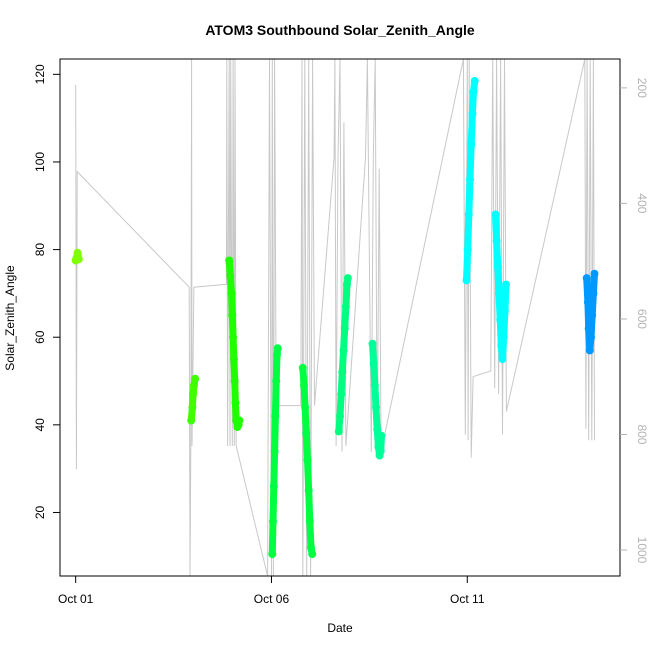  What do you see at coordinates (642, 88) in the screenshot?
I see `y2-tick-label-0: 200` at bounding box center [642, 88].